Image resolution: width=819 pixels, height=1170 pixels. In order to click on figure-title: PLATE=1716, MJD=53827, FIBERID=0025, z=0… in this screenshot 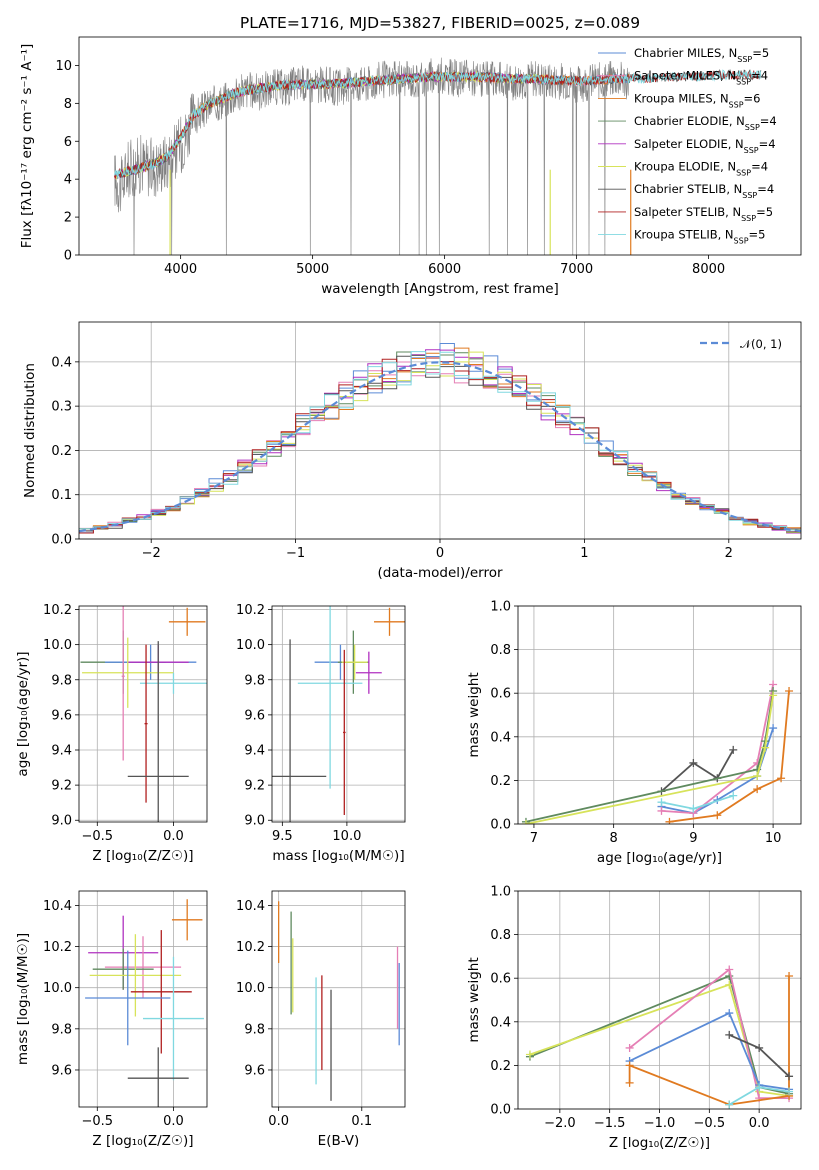, I will do `click(440, 23)`.